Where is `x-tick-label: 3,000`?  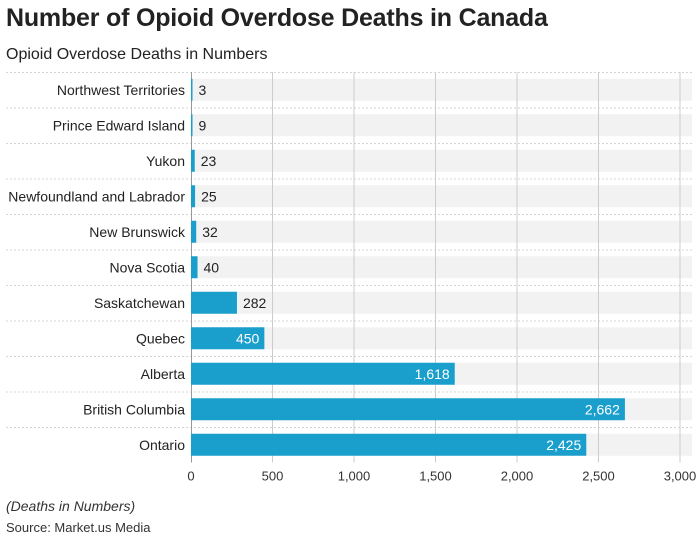 x-tick-label: 3,000 is located at coordinates (680, 476).